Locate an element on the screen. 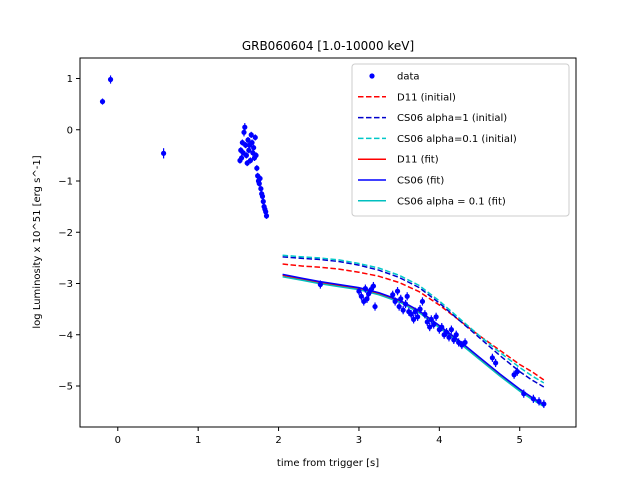  legend-label: data is located at coordinates (408, 77).